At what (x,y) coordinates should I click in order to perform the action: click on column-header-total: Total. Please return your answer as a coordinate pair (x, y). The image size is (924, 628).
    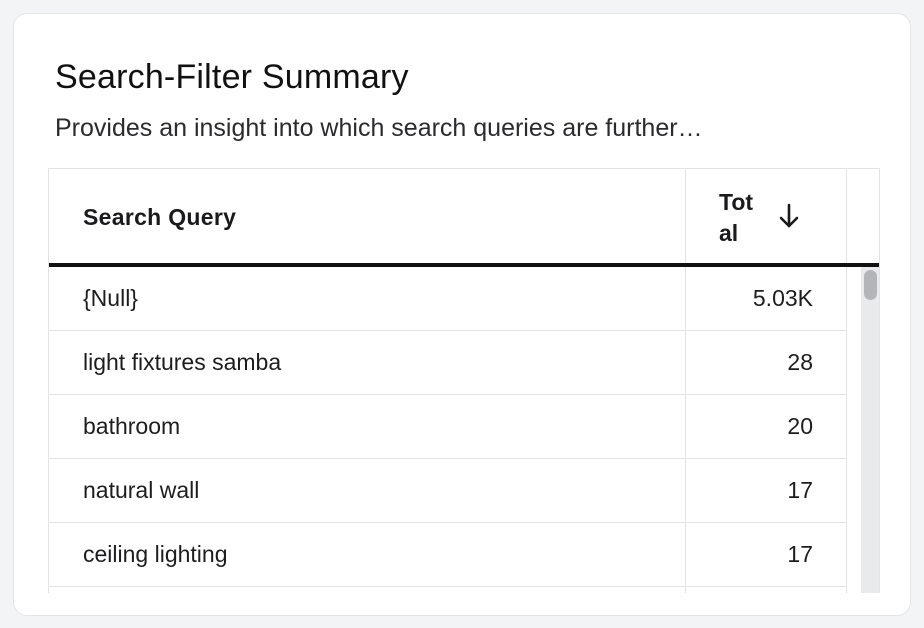
    Looking at the image, I should click on (766, 216).